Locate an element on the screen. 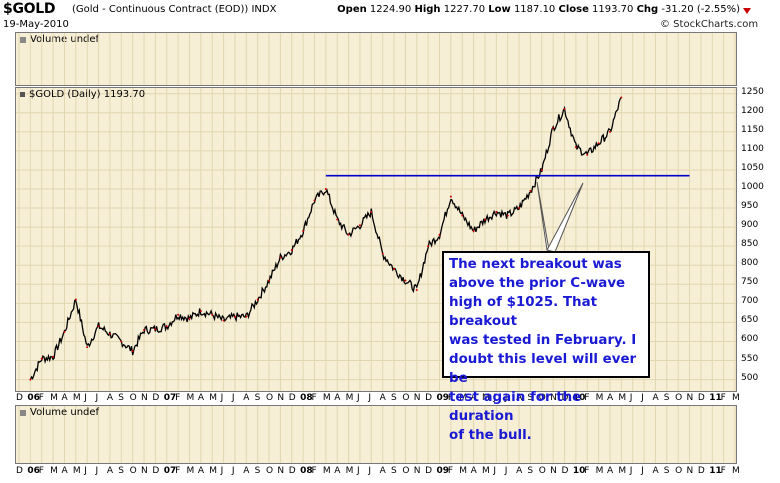 This screenshot has width=780, height=483. close-label: Close is located at coordinates (573, 9).